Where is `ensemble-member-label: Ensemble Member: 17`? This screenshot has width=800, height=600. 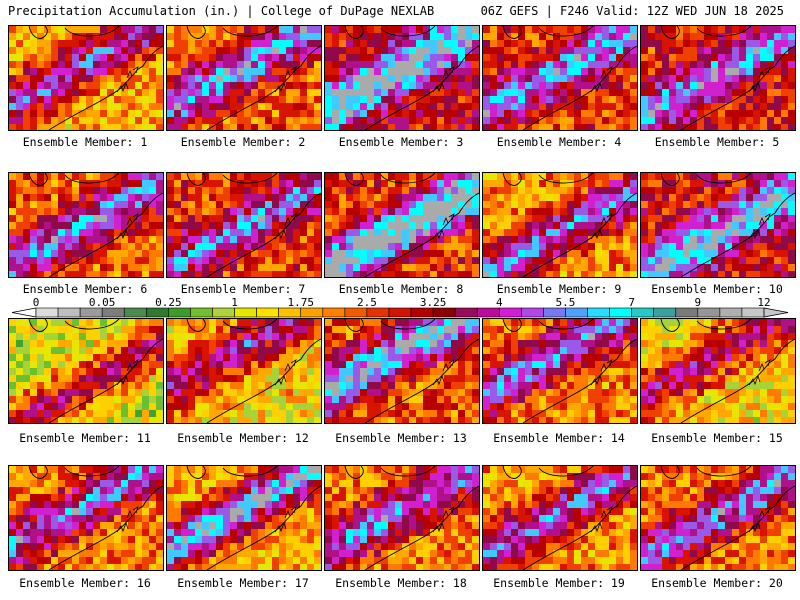 ensemble-member-label: Ensemble Member: 17 is located at coordinates (243, 583).